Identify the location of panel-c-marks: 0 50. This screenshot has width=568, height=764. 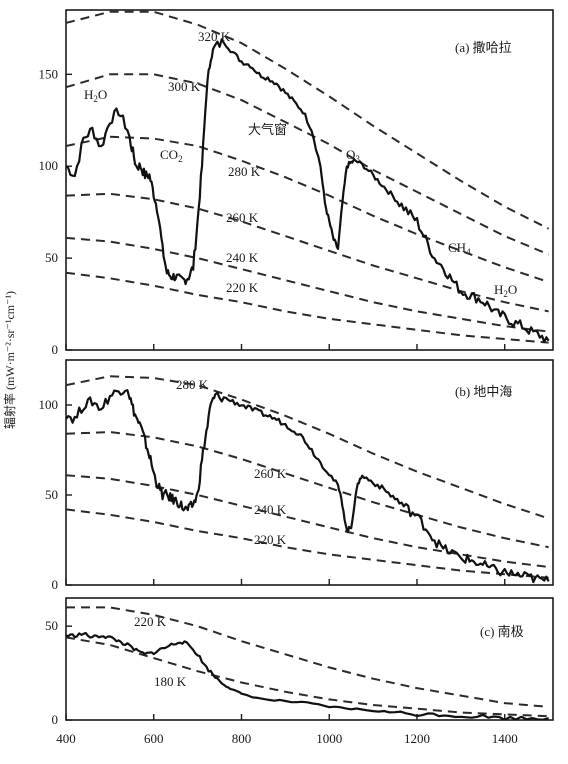
(297, 666).